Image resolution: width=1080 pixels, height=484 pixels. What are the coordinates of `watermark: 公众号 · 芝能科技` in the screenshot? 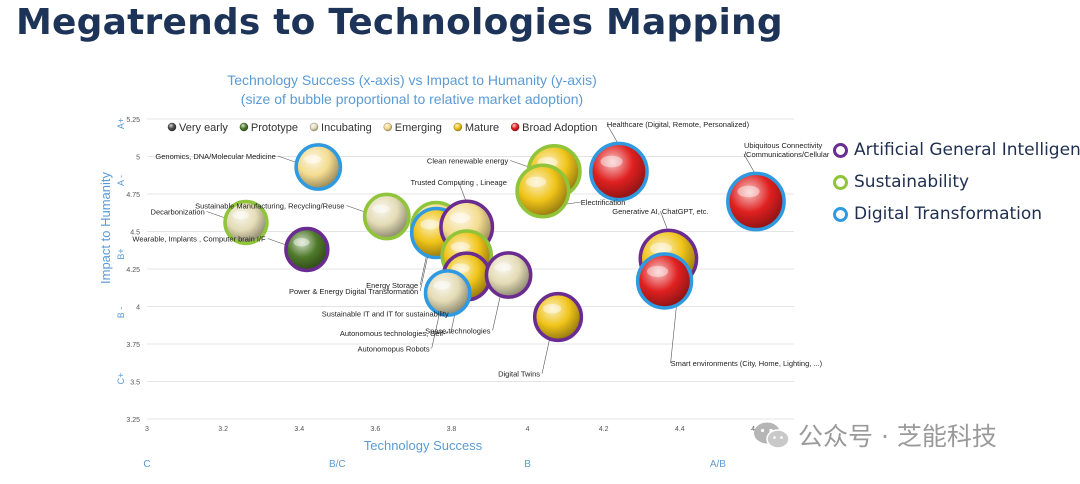 It's located at (874, 435).